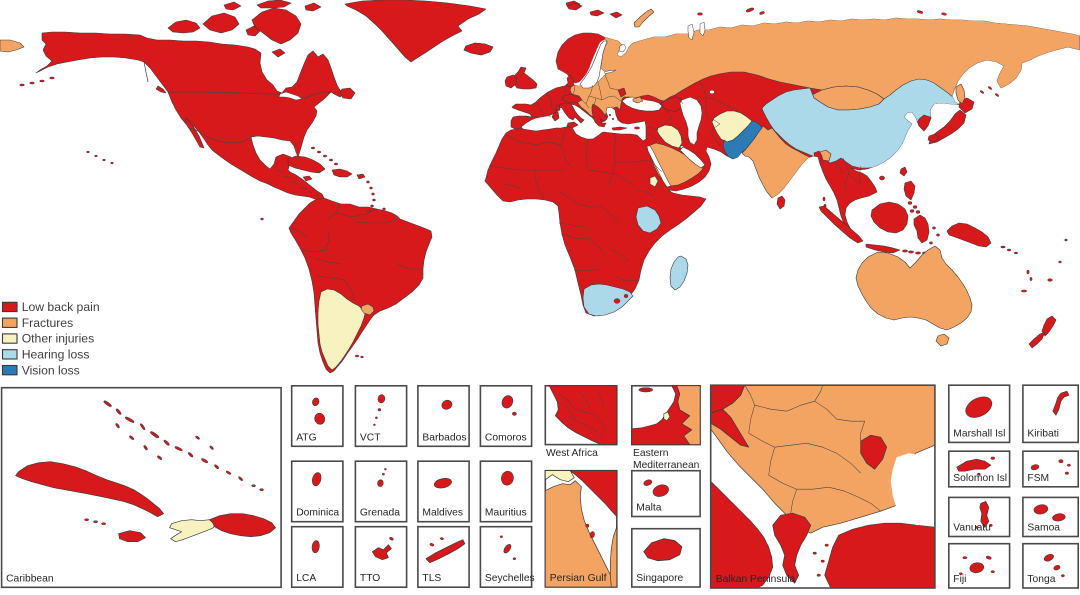 The height and width of the screenshot is (595, 1080). What do you see at coordinates (61, 307) in the screenshot?
I see `svg-text: Low back pain` at bounding box center [61, 307].